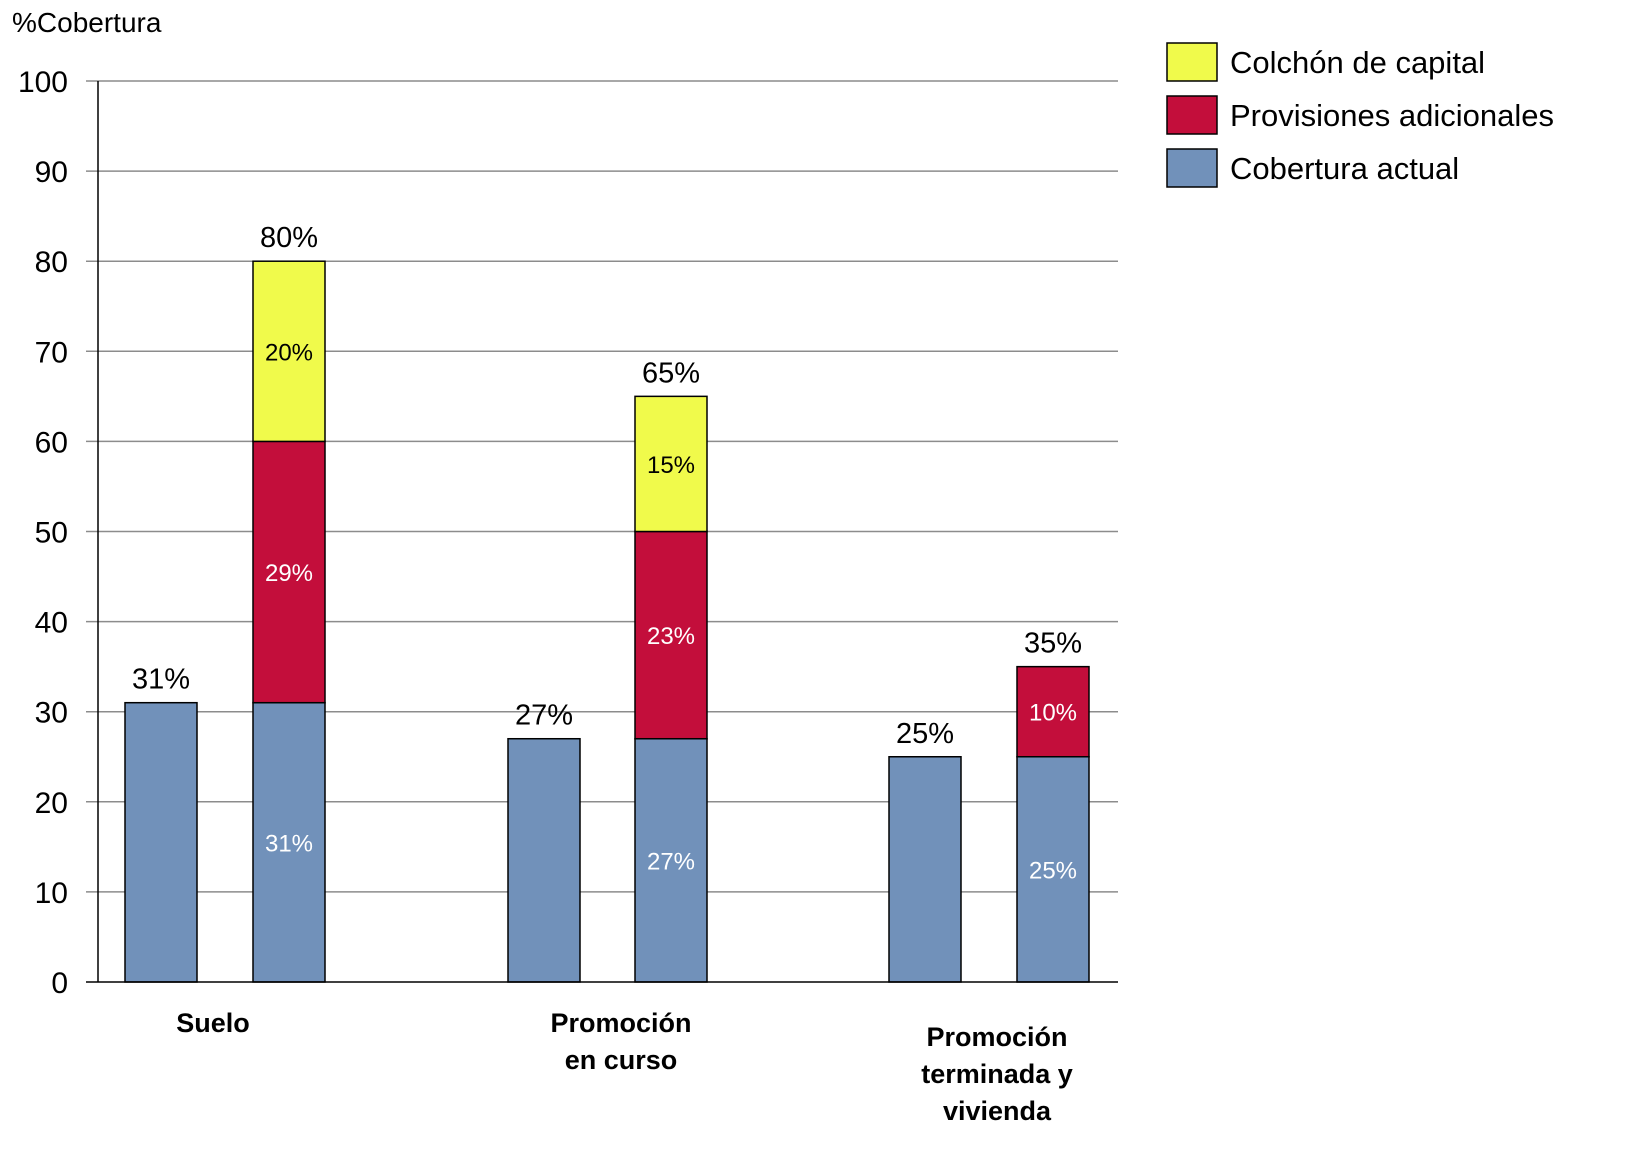  Describe the element at coordinates (161, 680) in the screenshot. I see `bar-total-label: 31%` at that location.